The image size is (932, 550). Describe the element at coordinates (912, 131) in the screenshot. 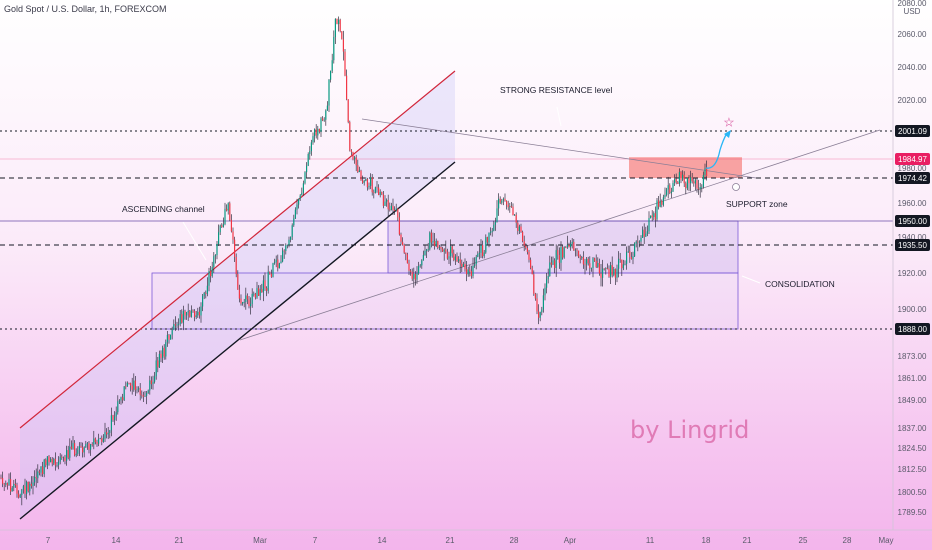

I see `price-label: 2001.09` at that location.